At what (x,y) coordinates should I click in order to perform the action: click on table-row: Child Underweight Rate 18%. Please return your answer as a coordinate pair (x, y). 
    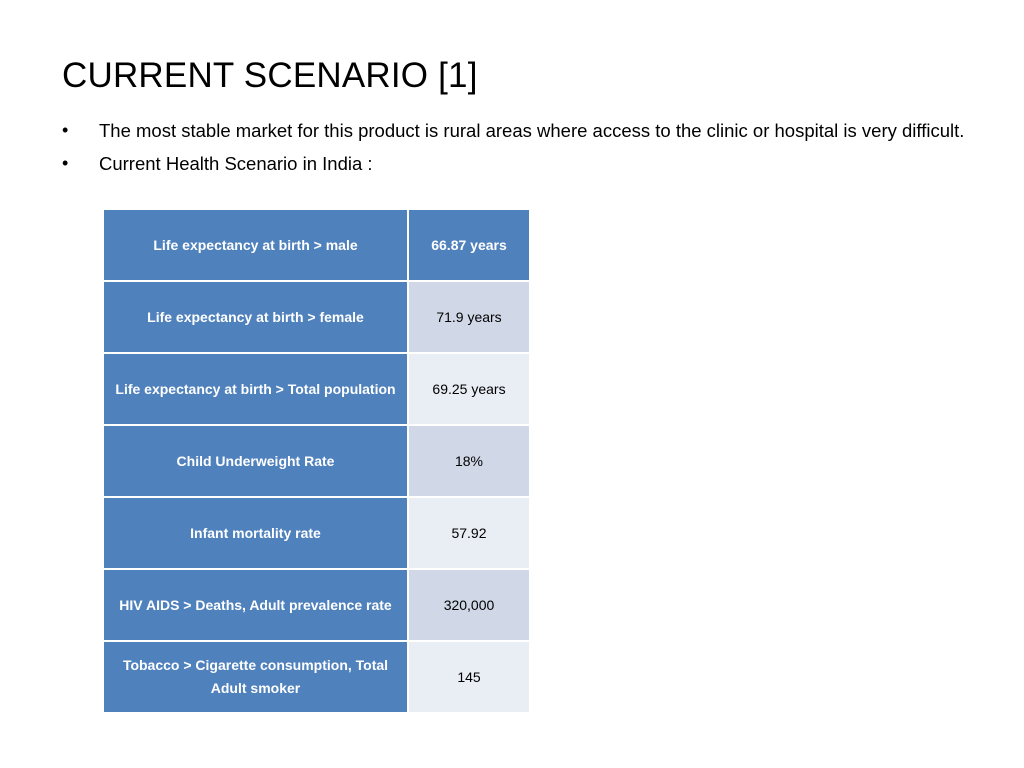
    Looking at the image, I should click on (316, 461).